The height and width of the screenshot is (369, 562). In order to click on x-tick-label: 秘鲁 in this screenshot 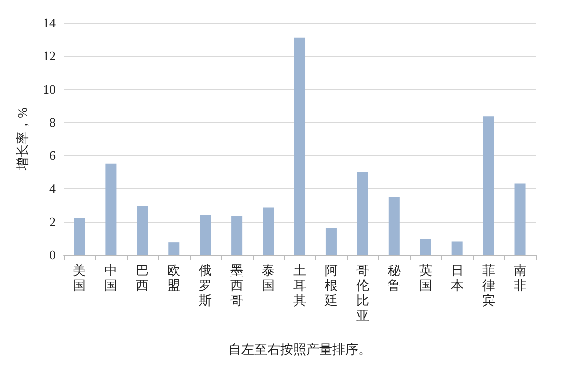, I will do `click(394, 278)`.